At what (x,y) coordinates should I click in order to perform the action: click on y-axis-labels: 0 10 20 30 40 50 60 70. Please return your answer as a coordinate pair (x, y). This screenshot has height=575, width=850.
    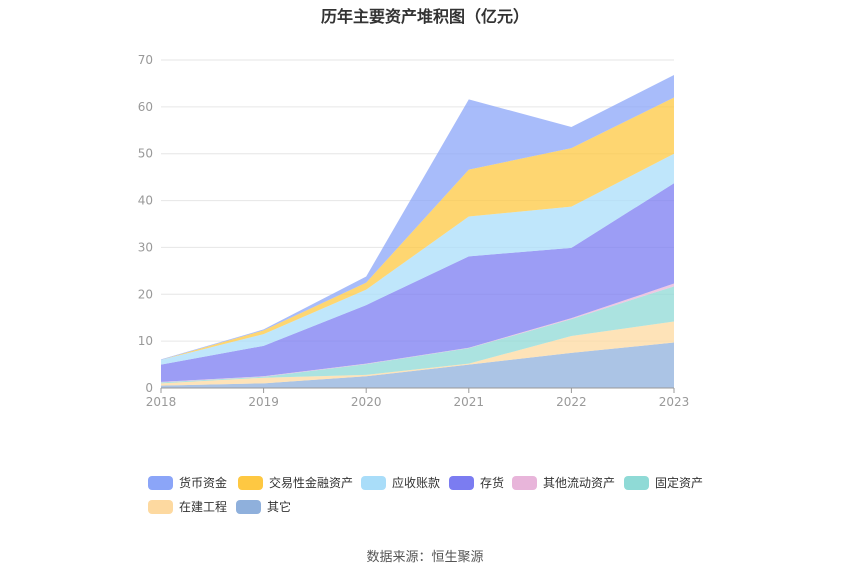
    Looking at the image, I should click on (145, 224).